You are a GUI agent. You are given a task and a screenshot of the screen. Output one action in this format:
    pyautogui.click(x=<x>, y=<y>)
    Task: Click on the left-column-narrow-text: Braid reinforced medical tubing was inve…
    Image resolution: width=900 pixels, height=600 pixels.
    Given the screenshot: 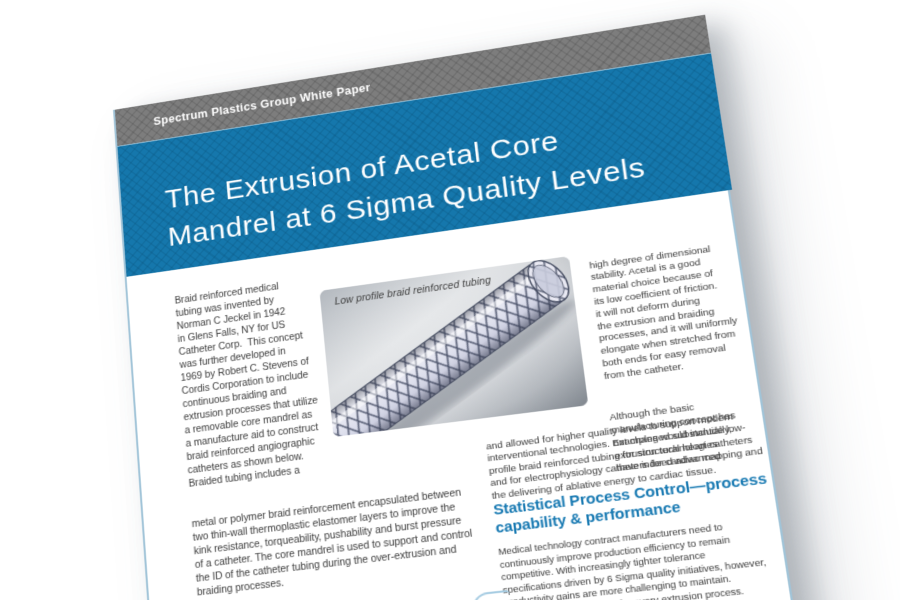 What is the action you would take?
    pyautogui.click(x=246, y=385)
    